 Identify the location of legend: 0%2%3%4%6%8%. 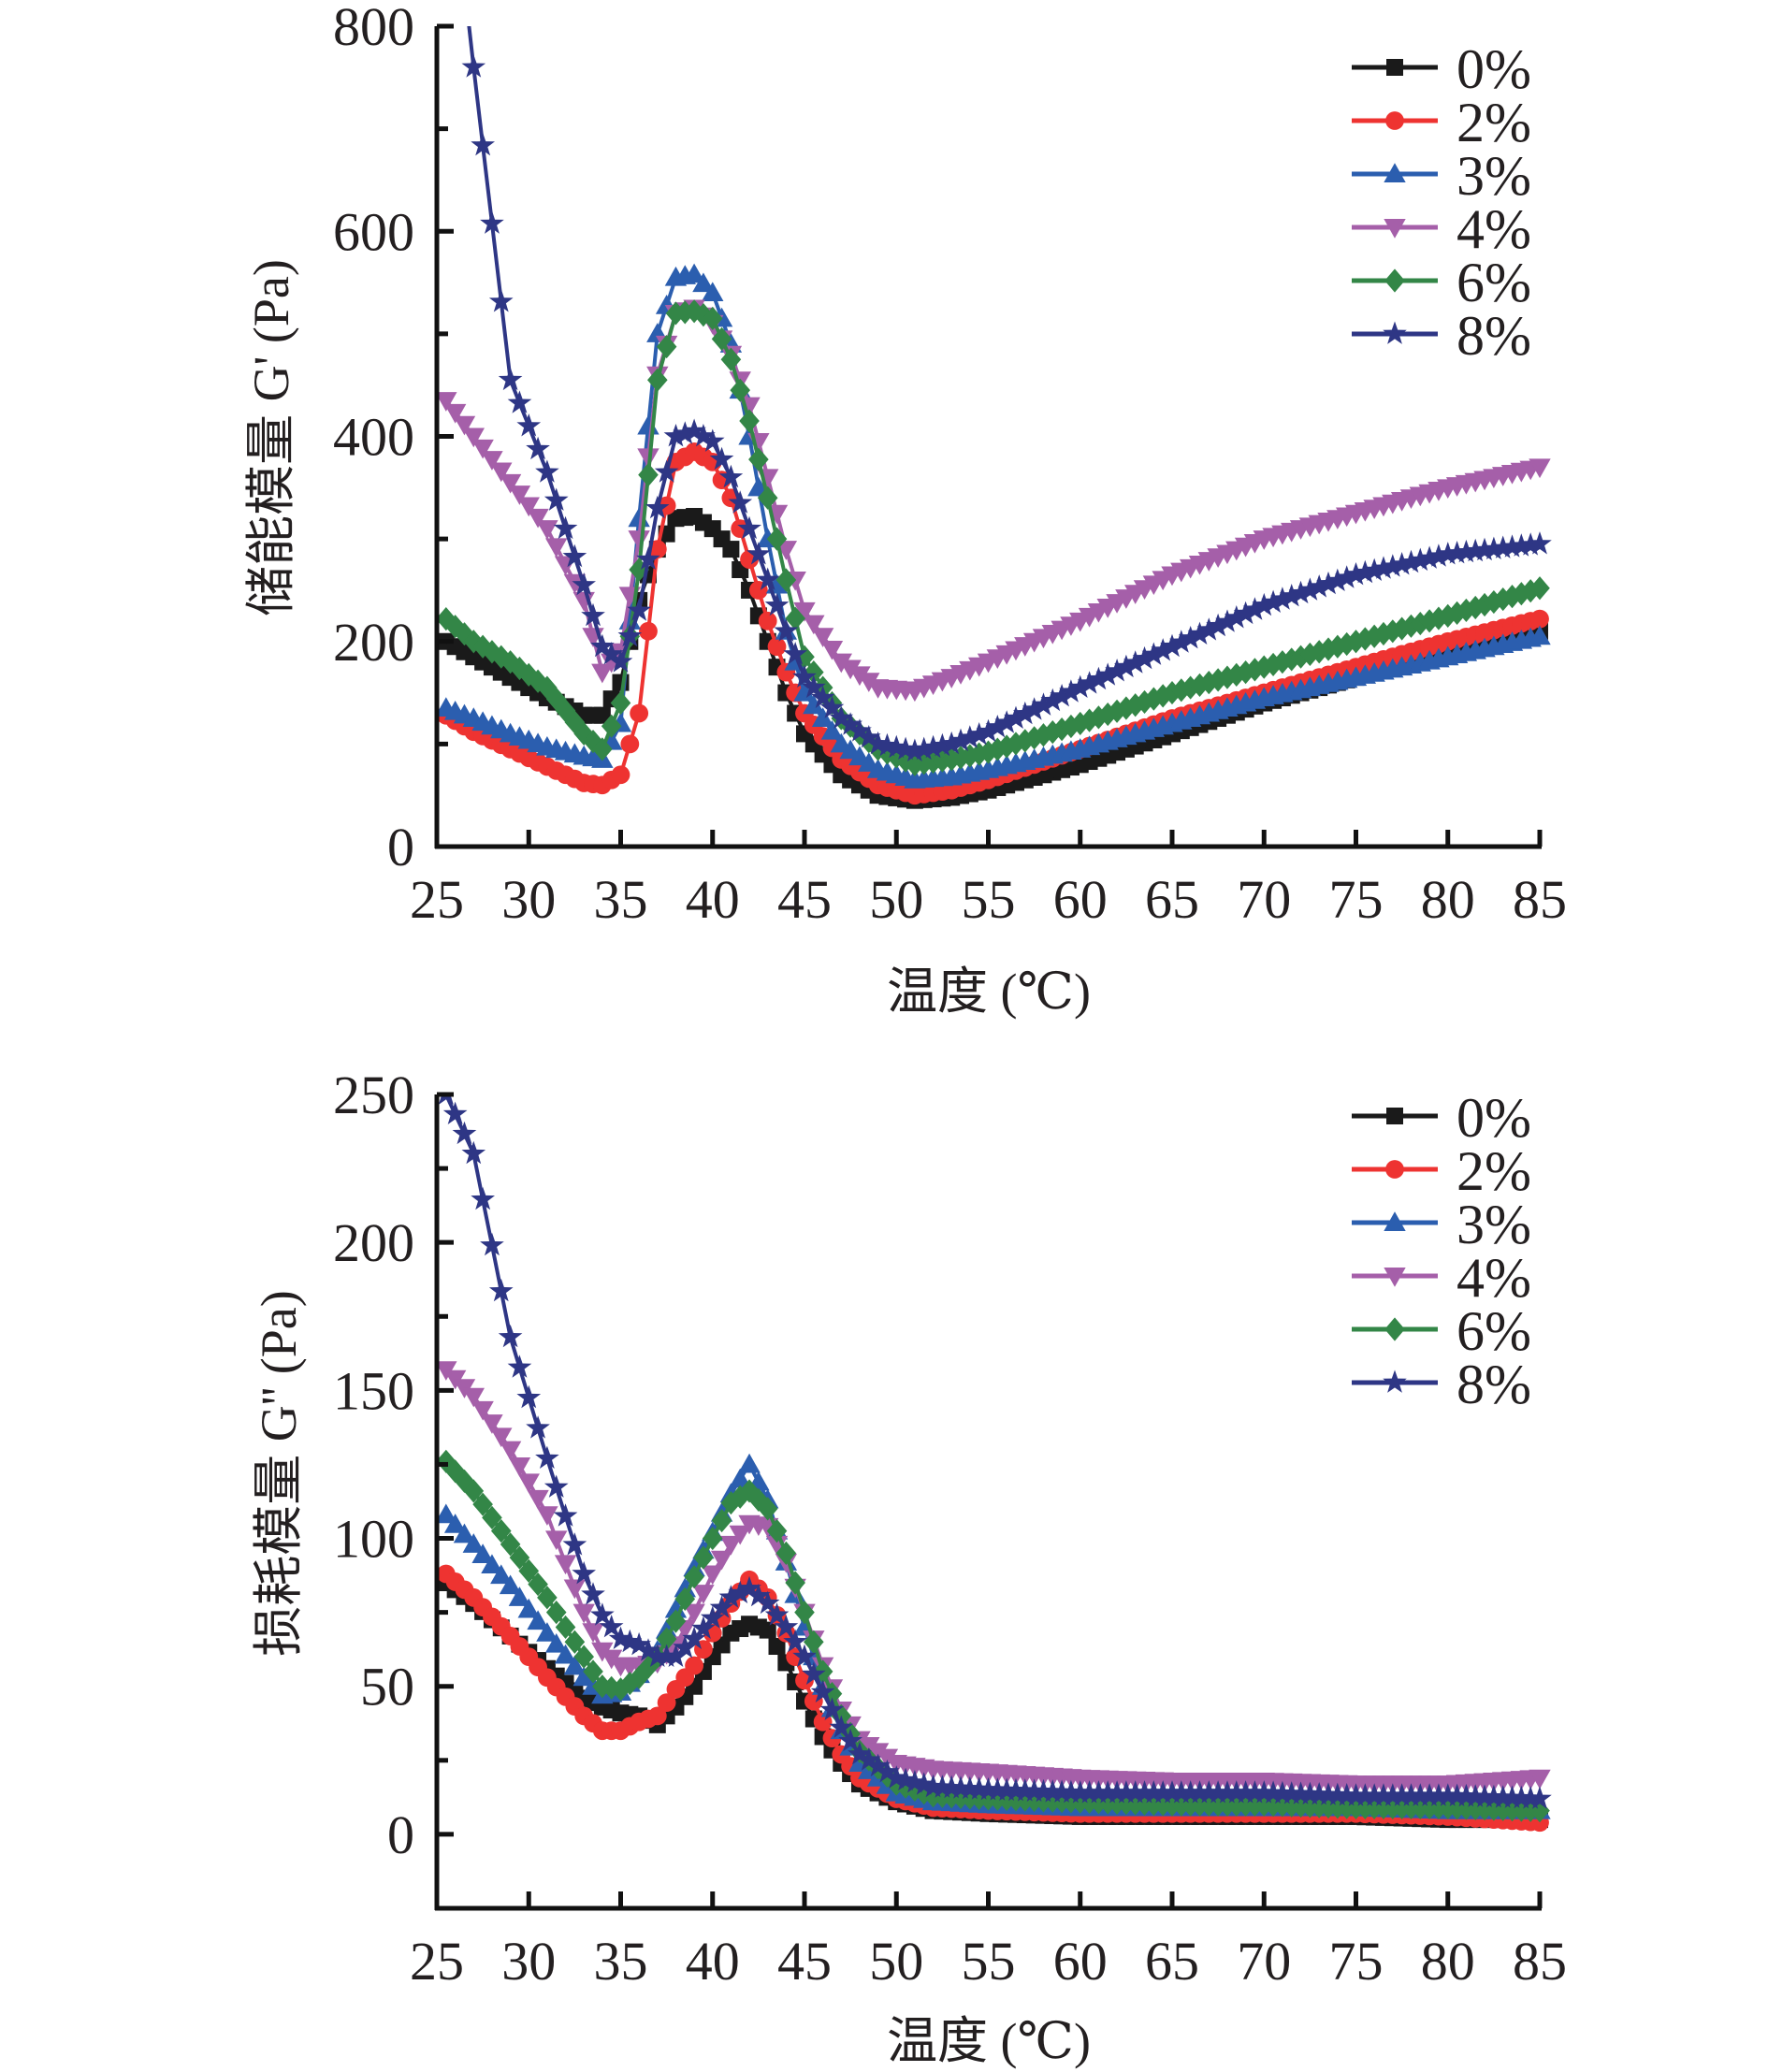
(1441, 203).